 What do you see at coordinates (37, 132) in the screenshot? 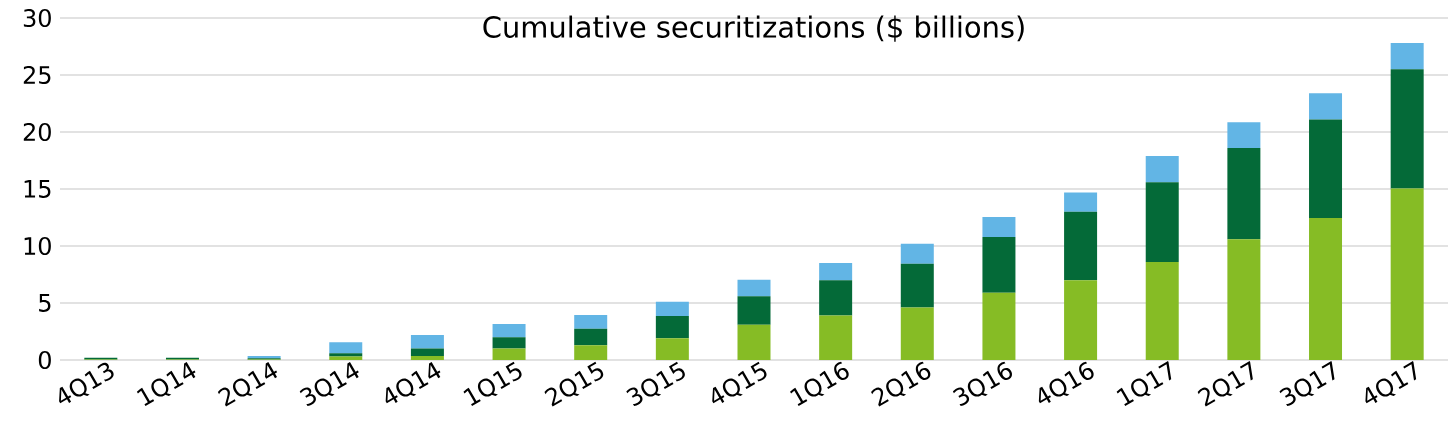
I see `y-tick-label: 20` at bounding box center [37, 132].